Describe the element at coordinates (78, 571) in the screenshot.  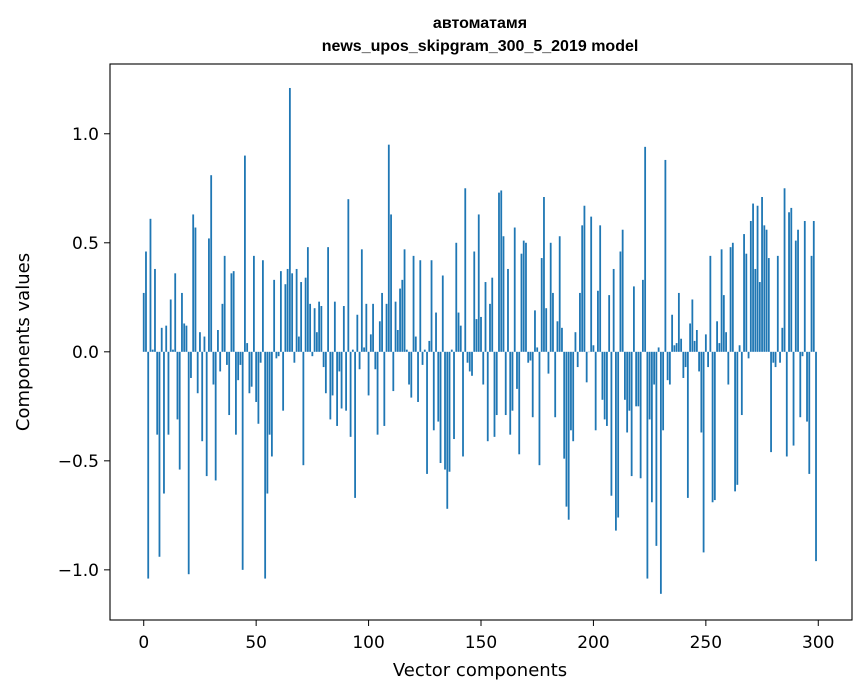
I see `y-tick-label: −1.0` at that location.